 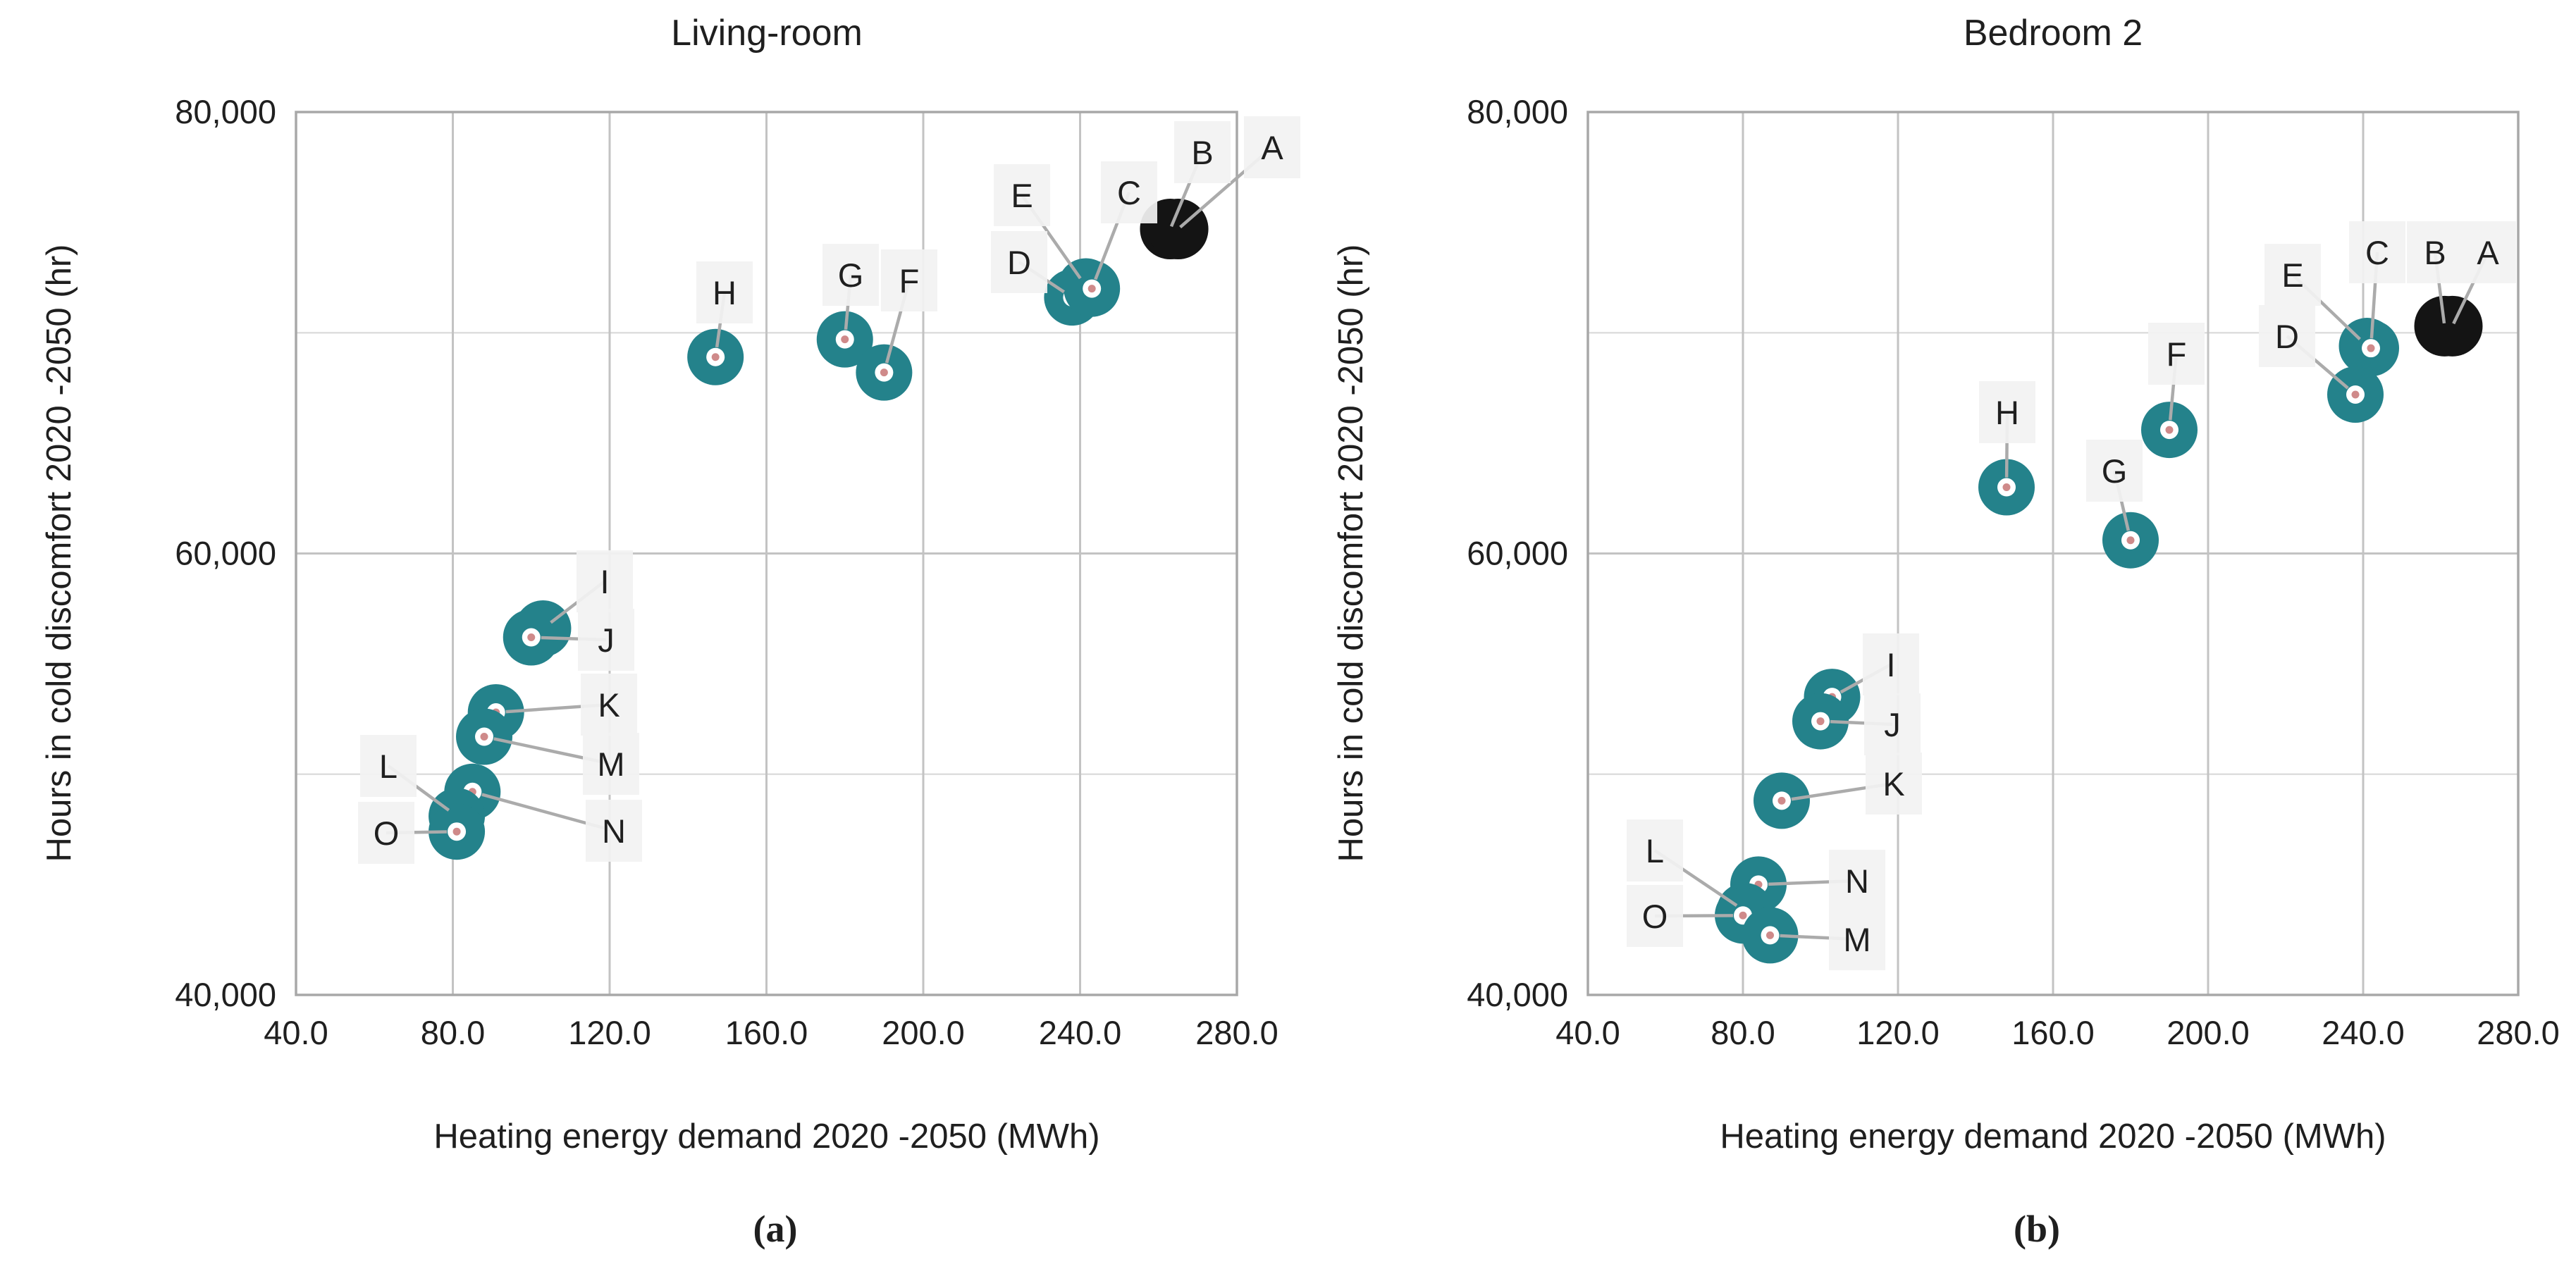 I want to click on chart-a-y-axis-title: Hours in cold discomfort 2020 -2050 (hr), so click(x=59, y=553).